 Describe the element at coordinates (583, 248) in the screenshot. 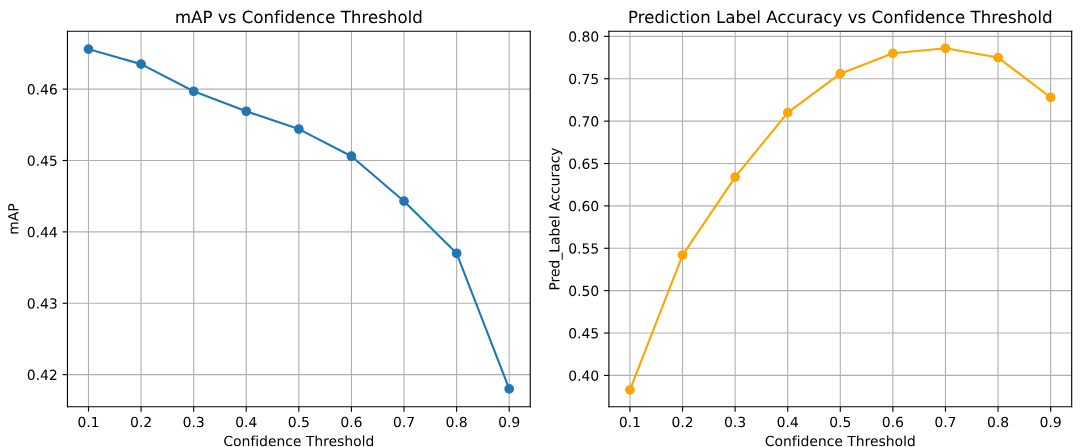

I see `y-tick-label: 0.55` at that location.